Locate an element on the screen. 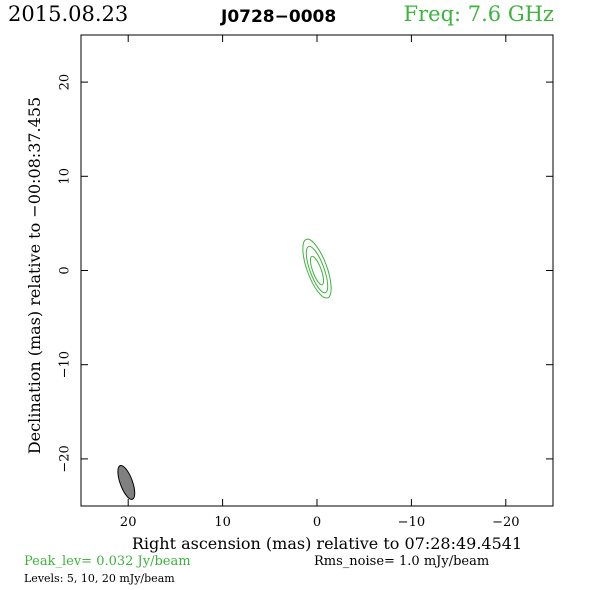  y-tick-label: −10 is located at coordinates (65, 364).